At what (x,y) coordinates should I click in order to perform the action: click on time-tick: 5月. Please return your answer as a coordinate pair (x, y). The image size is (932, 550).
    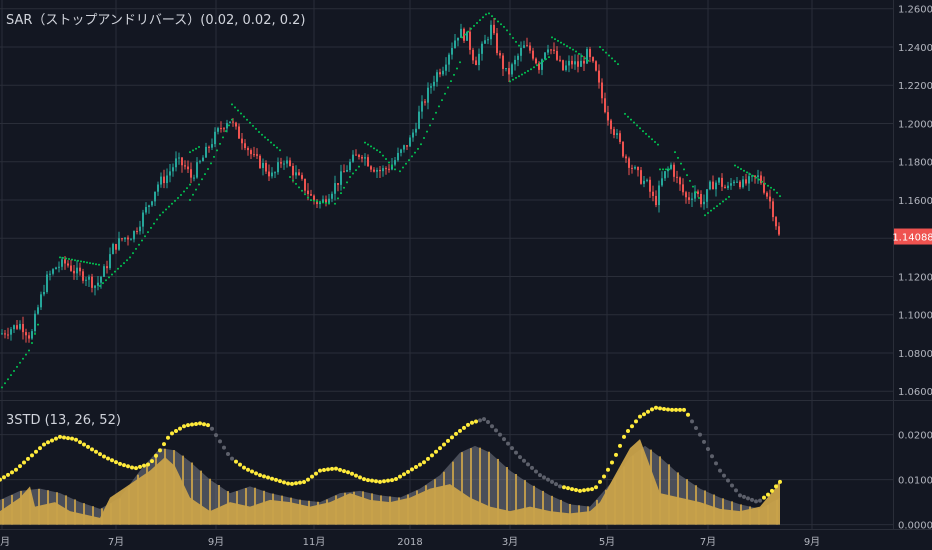
    Looking at the image, I should click on (5, 542).